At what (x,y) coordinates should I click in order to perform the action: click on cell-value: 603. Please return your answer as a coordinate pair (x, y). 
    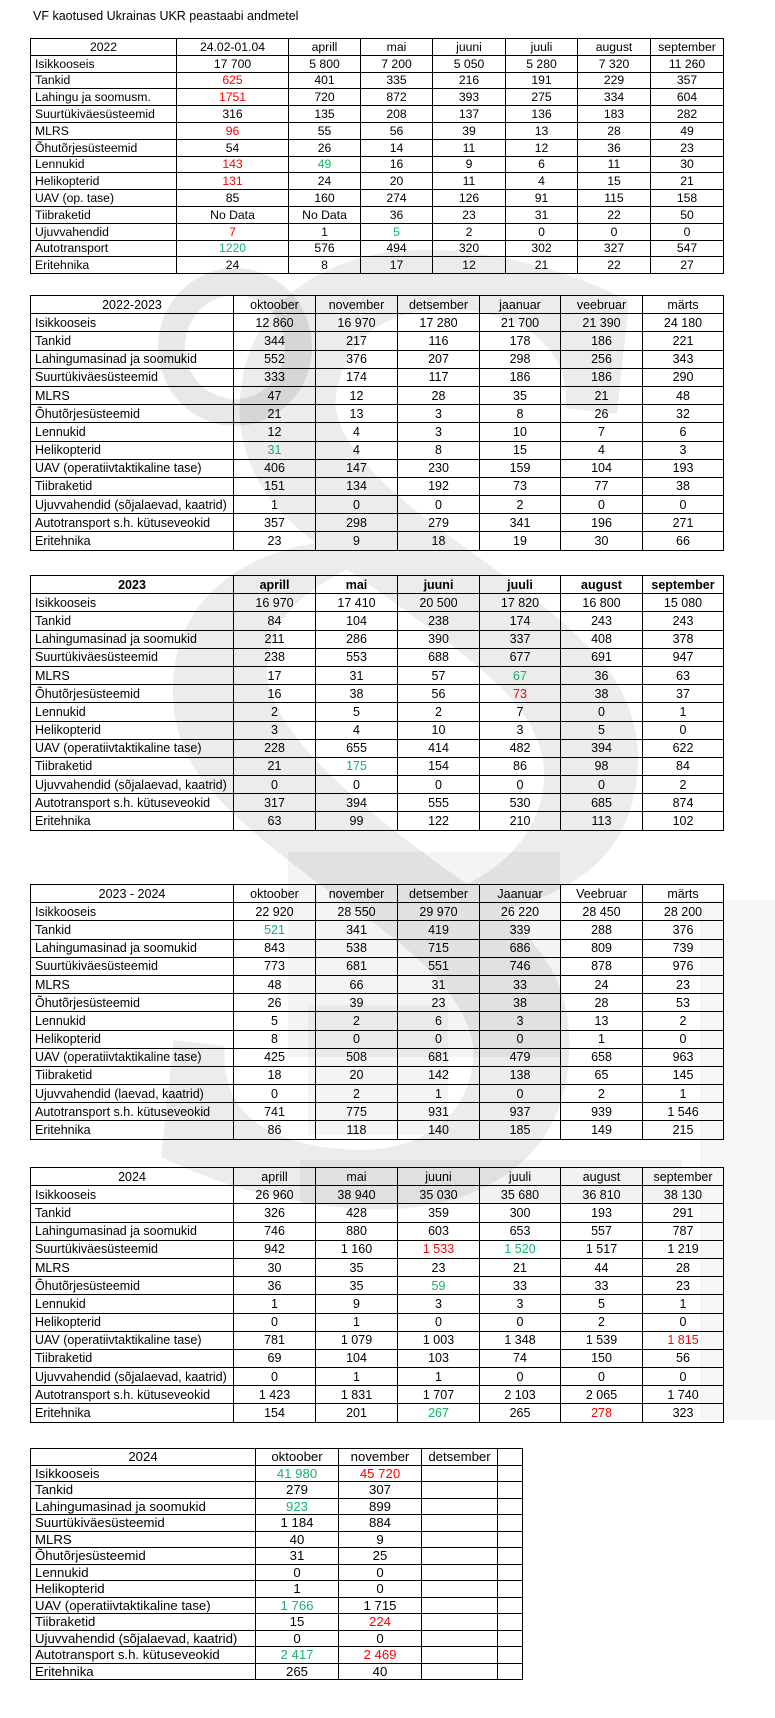
    Looking at the image, I should click on (438, 1231).